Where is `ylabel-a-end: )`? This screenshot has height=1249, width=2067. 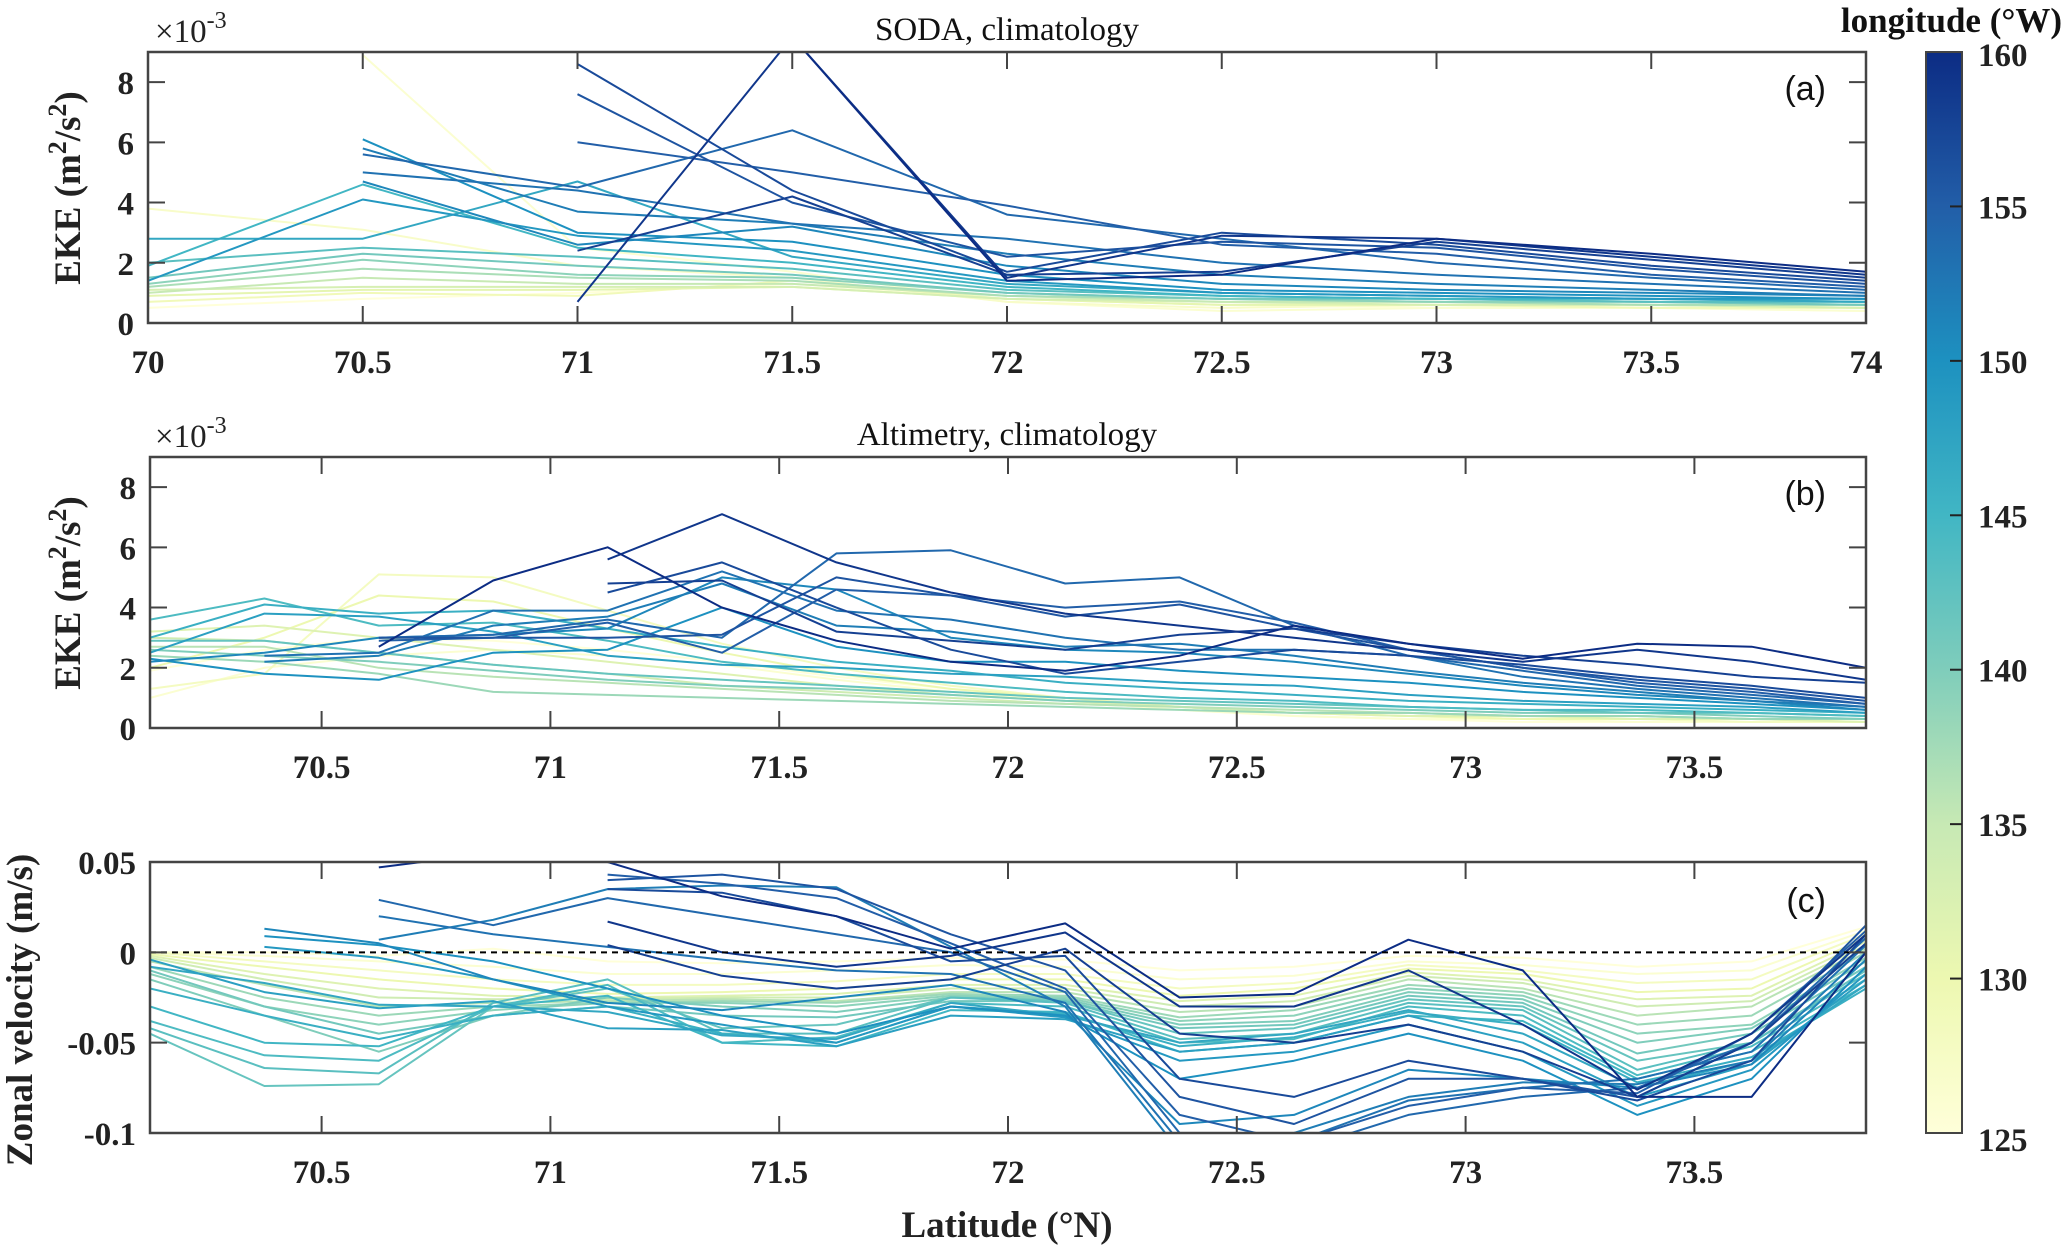 ylabel-a-end: ) is located at coordinates (68, 97).